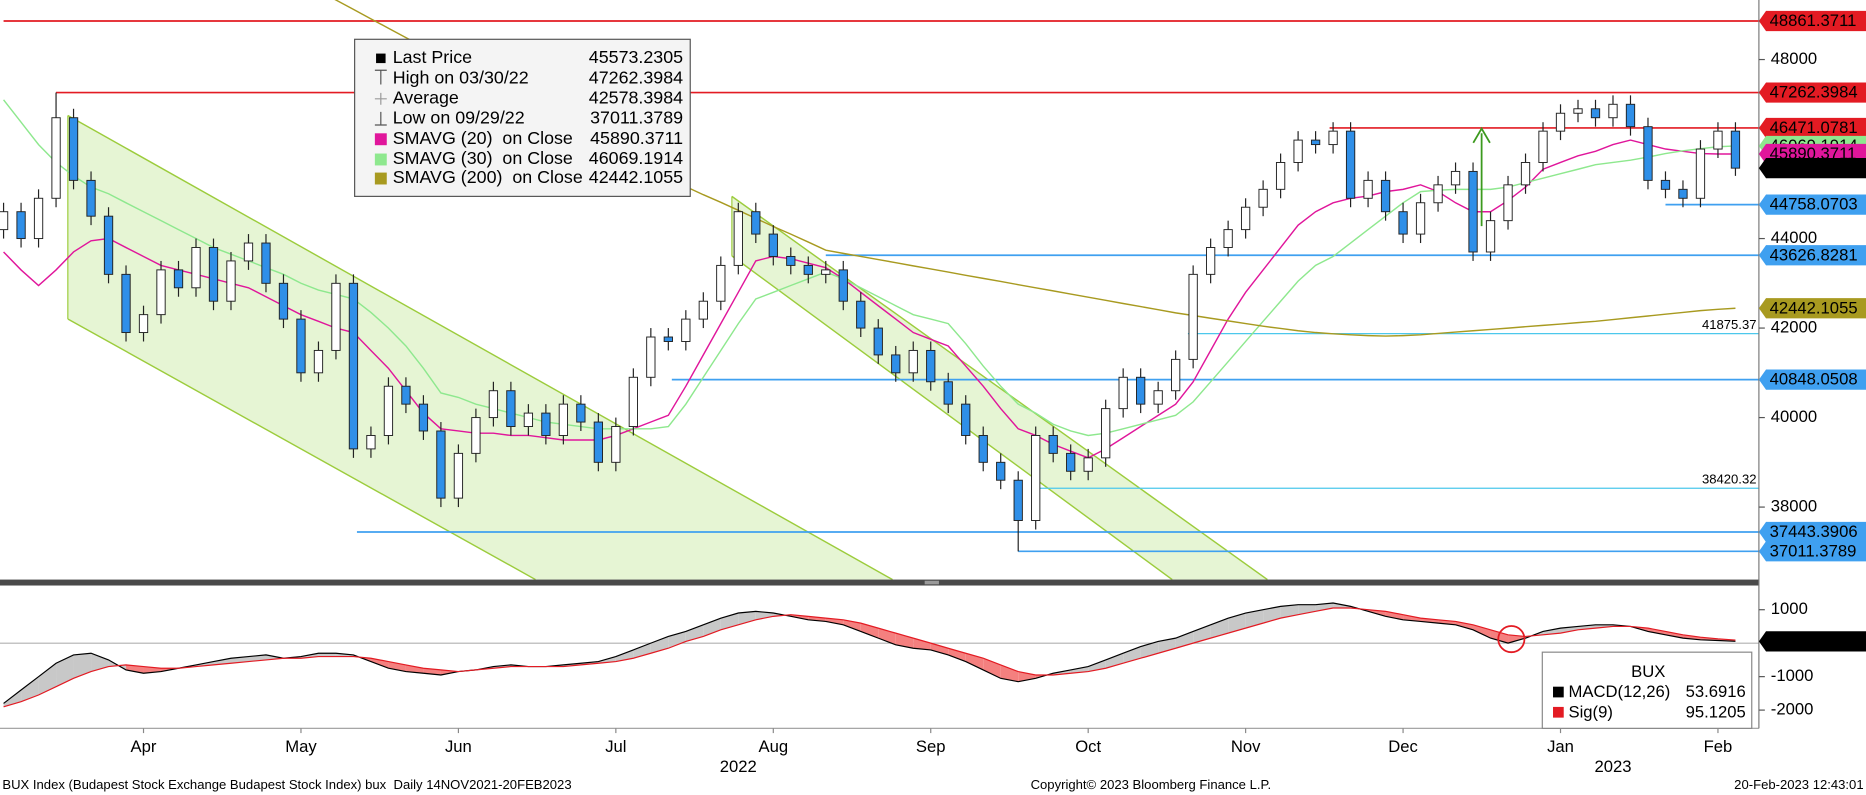 Image resolution: width=1866 pixels, height=795 pixels. What do you see at coordinates (1590, 711) in the screenshot?
I see `legend-label: Sig(9)` at bounding box center [1590, 711].